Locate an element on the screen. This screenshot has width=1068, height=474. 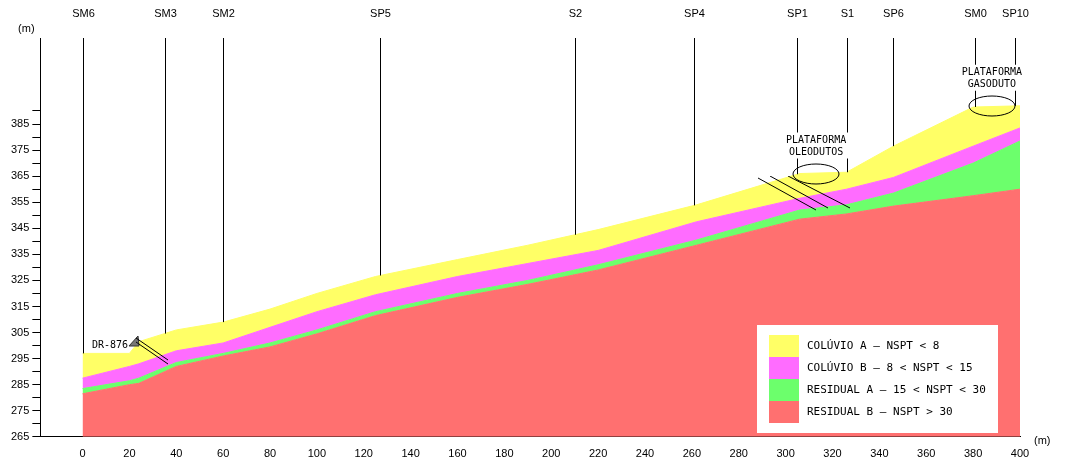
ref-line-label: SM0 is located at coordinates (975, 13).